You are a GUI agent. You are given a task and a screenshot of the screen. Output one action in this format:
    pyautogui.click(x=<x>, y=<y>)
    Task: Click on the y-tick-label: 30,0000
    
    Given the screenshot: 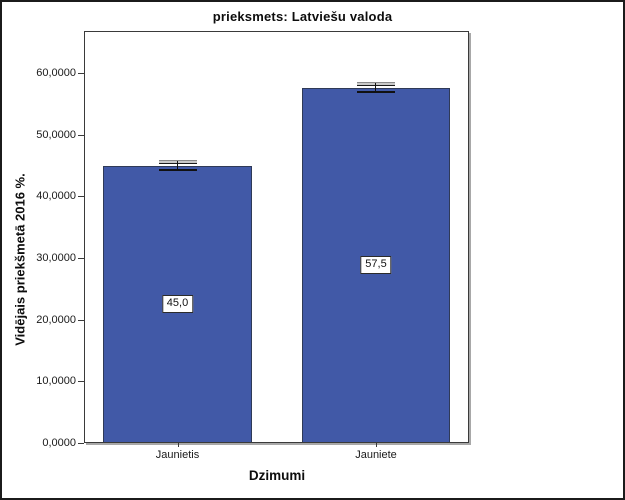 What is the action you would take?
    pyautogui.click(x=56, y=258)
    